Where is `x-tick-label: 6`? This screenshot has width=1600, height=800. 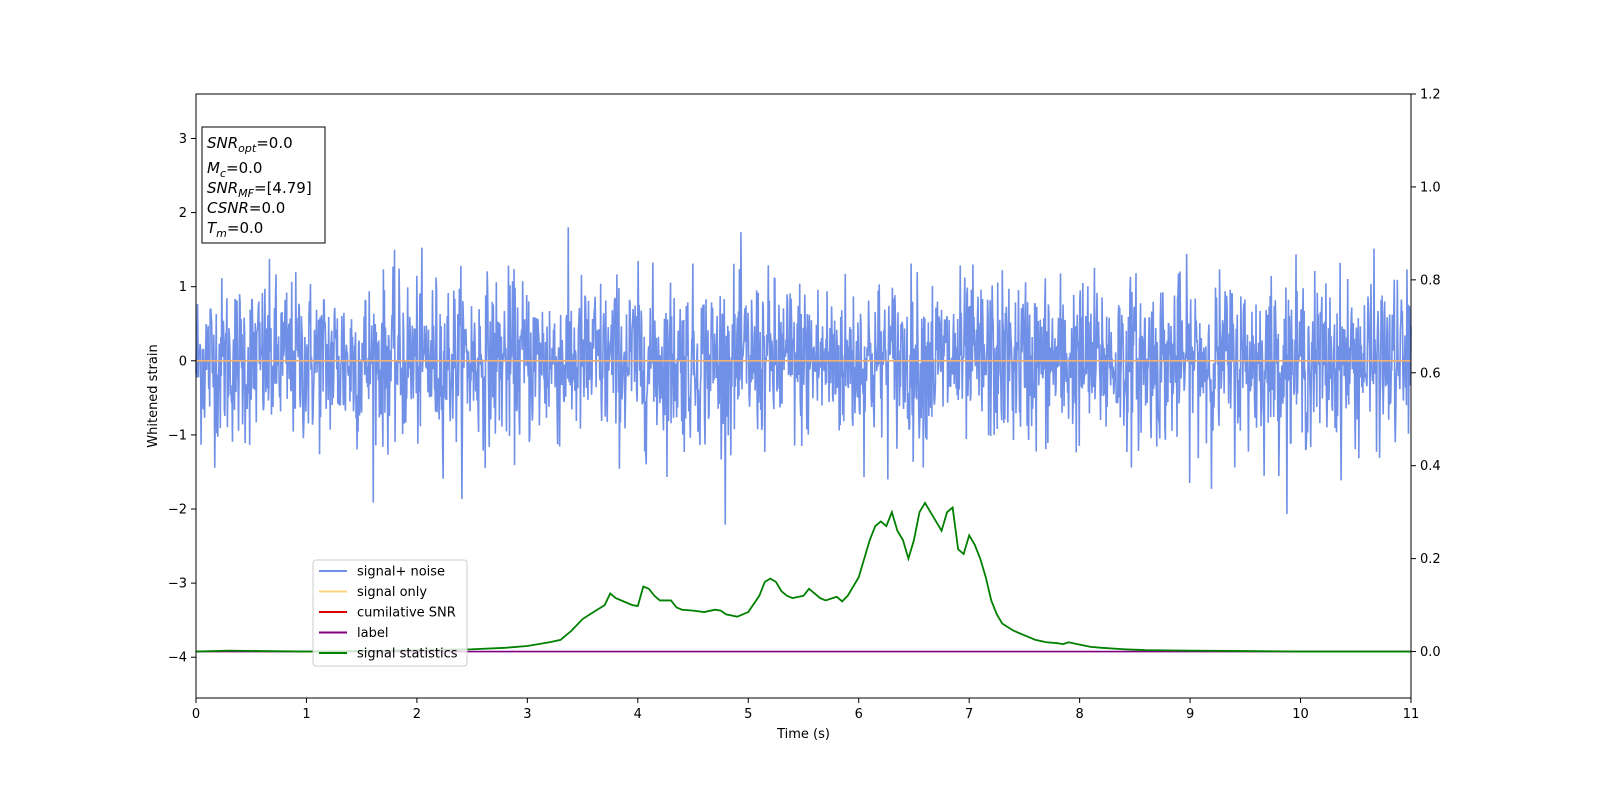
x-tick-label: 6 is located at coordinates (859, 714).